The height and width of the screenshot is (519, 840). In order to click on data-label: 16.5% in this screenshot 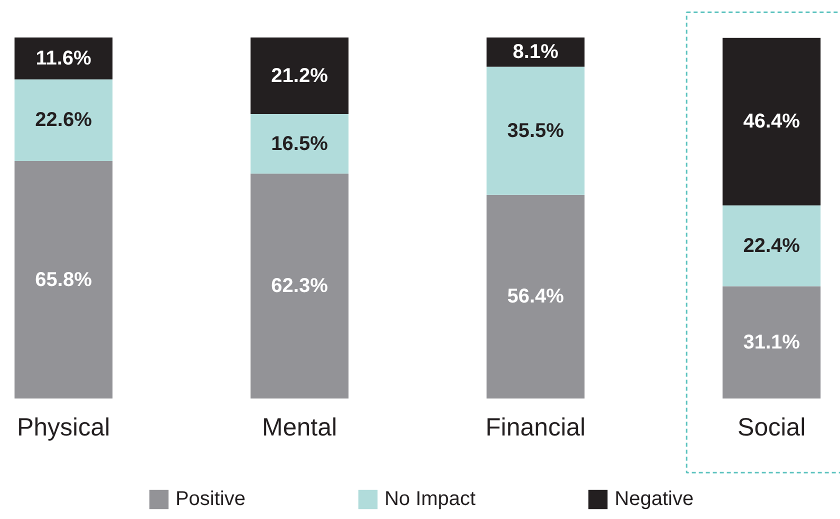, I will do `click(299, 143)`.